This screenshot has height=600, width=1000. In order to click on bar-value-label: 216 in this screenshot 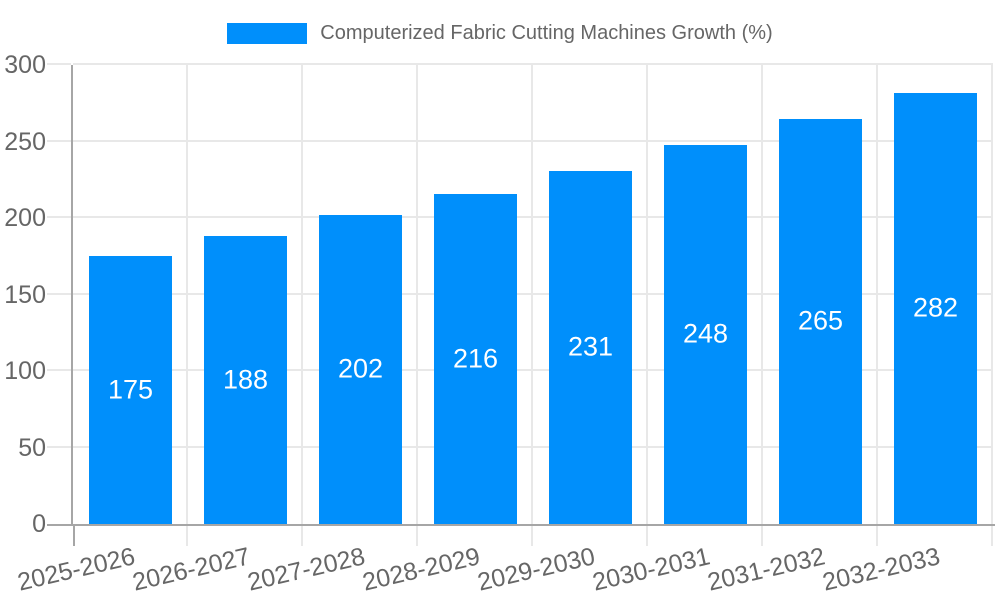, I will do `click(475, 358)`.